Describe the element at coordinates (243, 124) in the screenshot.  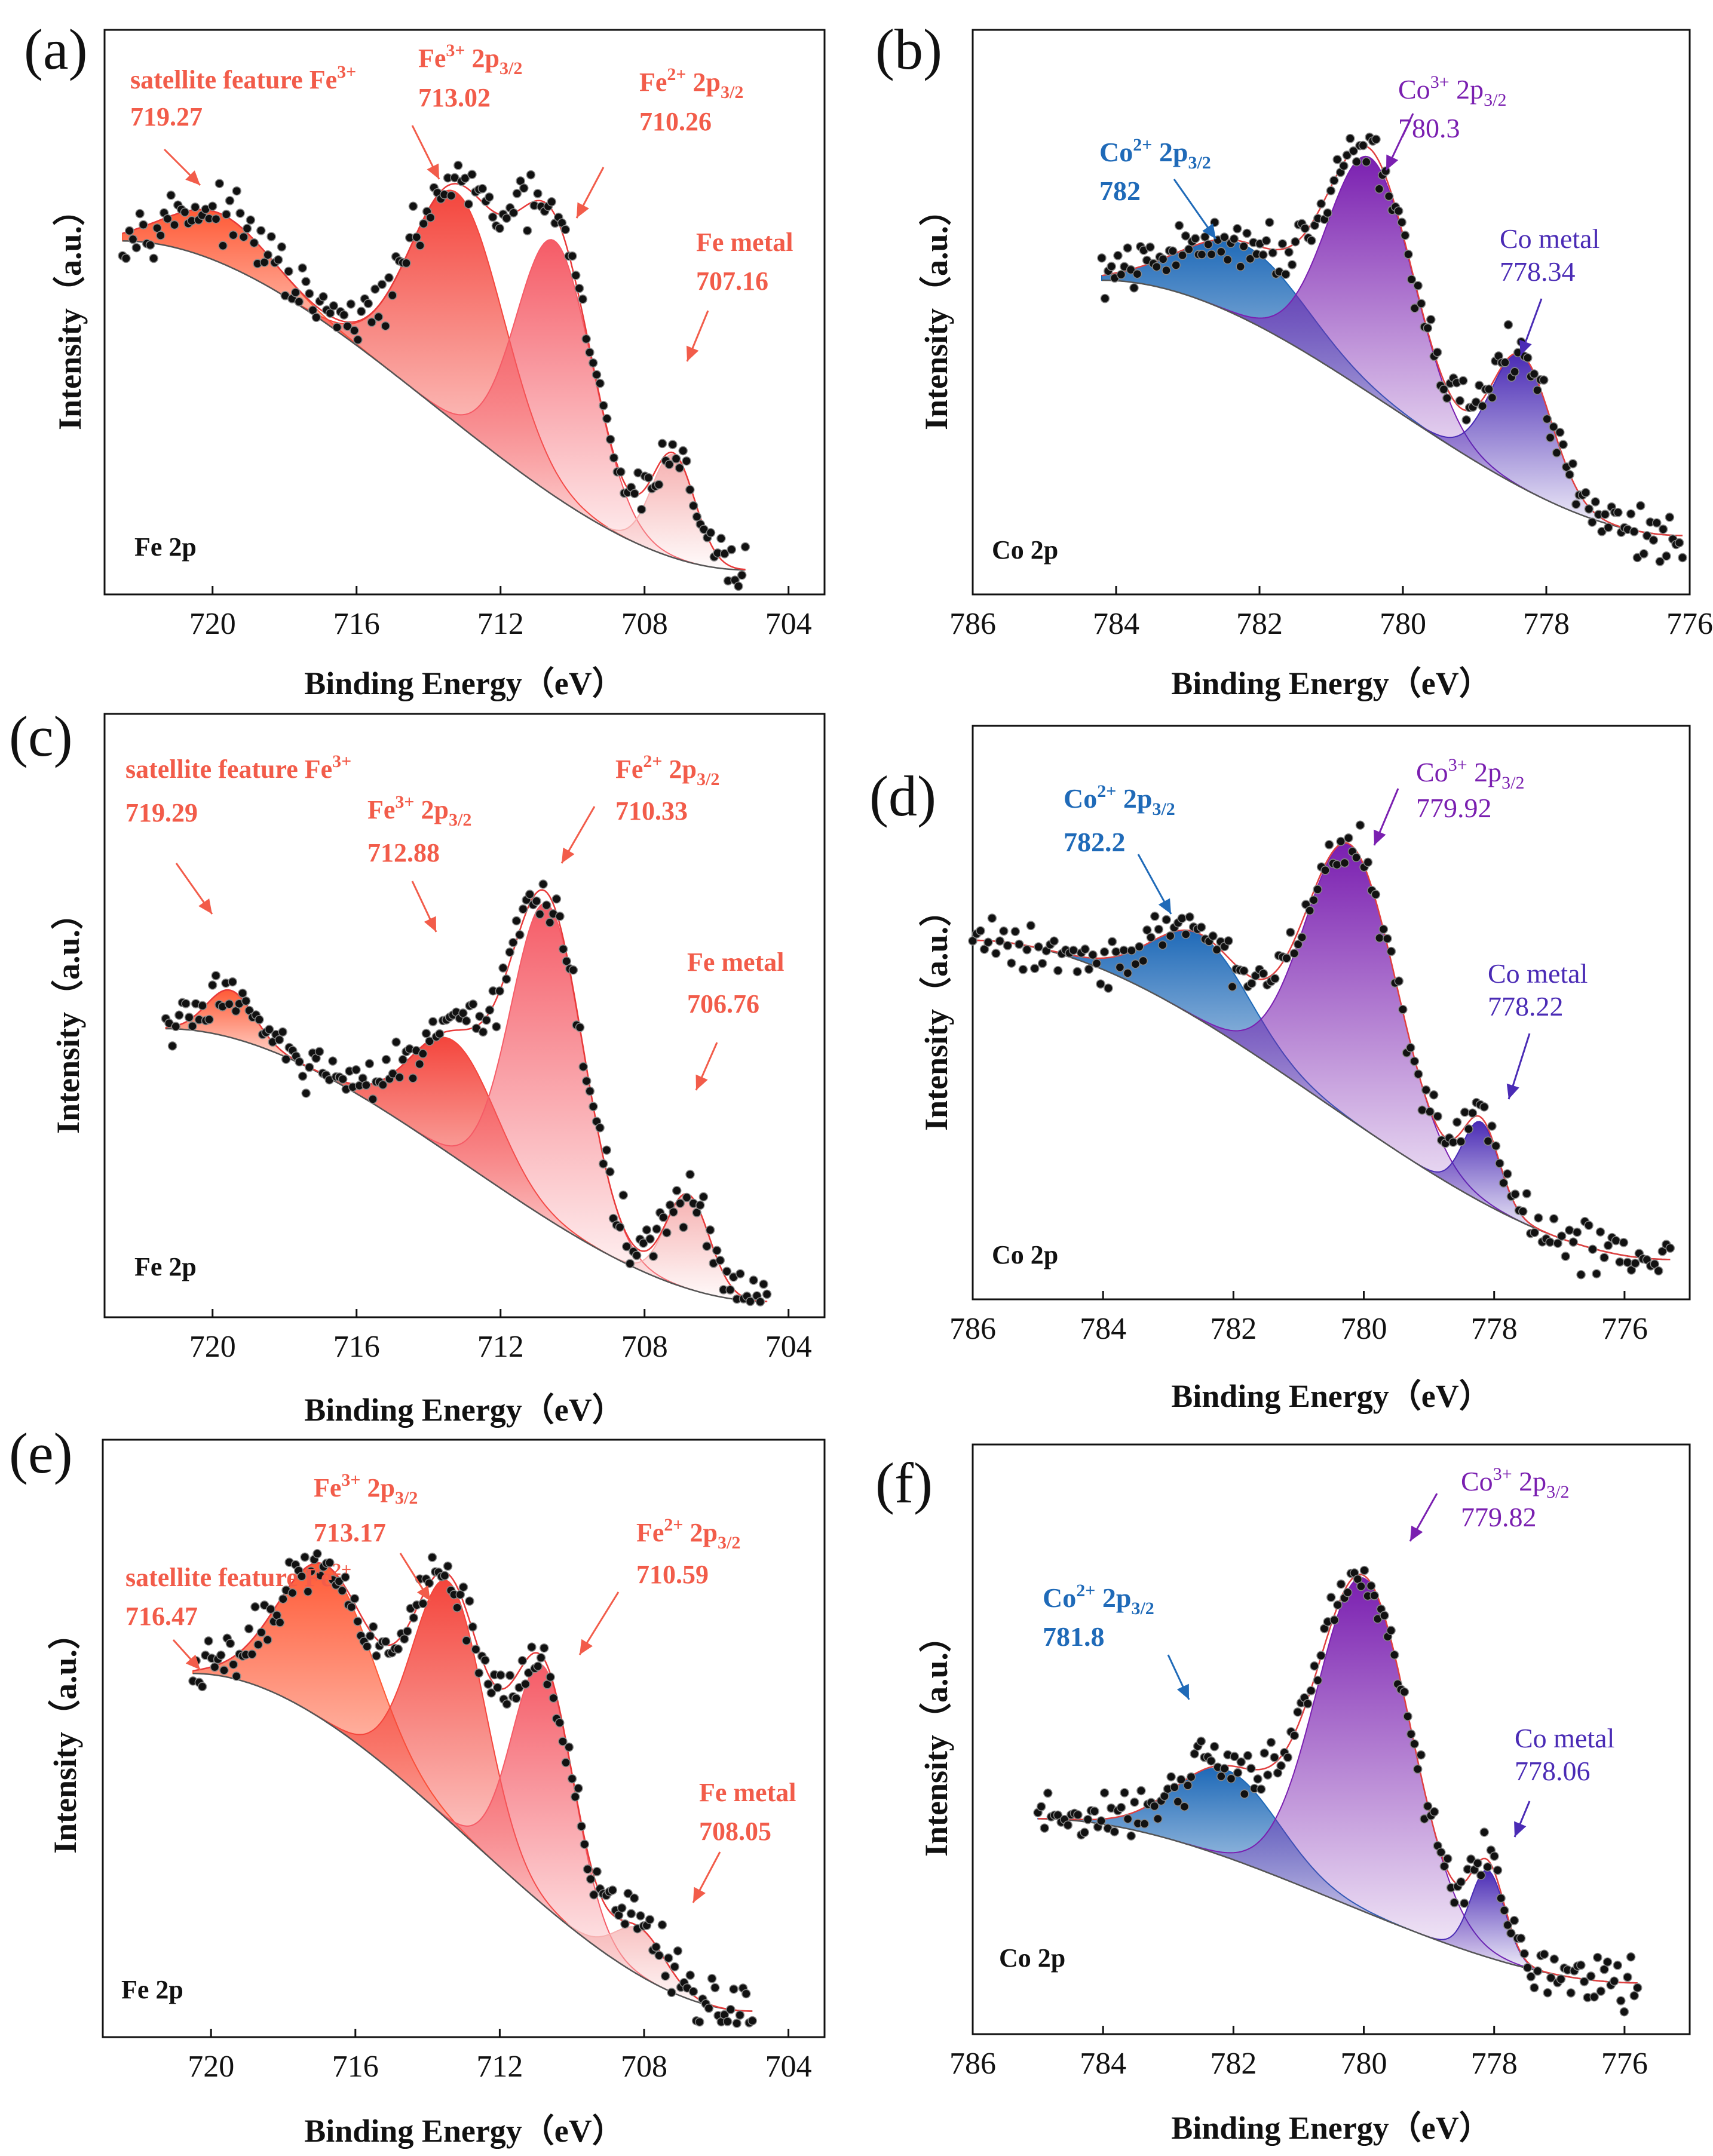
I see `peak-annotation: satellite feature Fe3+ 719.27` at that location.